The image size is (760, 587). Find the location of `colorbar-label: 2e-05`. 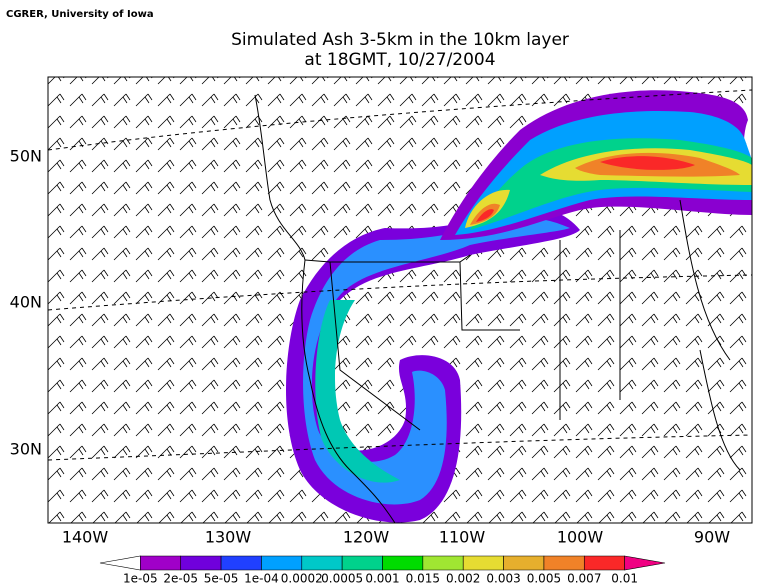

colorbar-label: 2e-05 is located at coordinates (180, 579).